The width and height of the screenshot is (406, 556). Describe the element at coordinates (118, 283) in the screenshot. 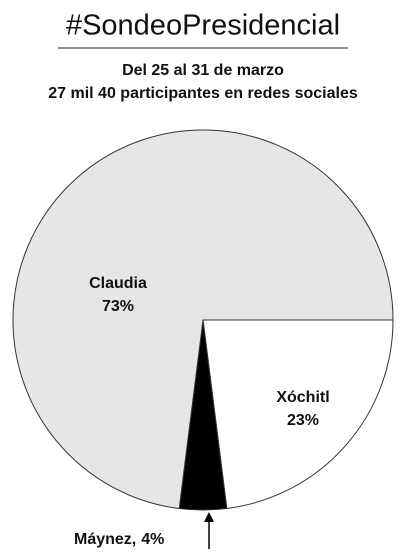

I see `slice-label: Claudia` at that location.